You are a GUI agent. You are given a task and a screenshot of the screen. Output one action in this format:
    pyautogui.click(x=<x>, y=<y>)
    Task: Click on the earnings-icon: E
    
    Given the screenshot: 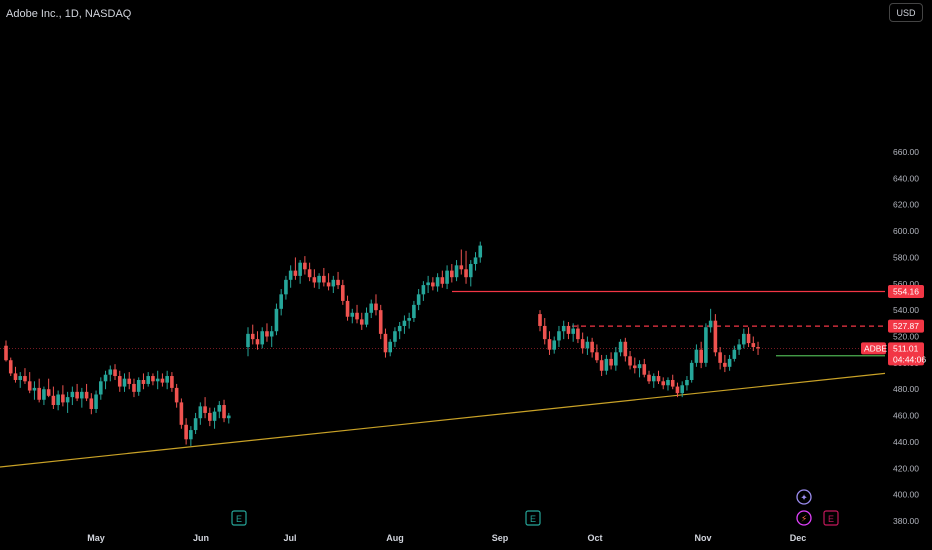 What is the action you would take?
    pyautogui.click(x=533, y=519)
    